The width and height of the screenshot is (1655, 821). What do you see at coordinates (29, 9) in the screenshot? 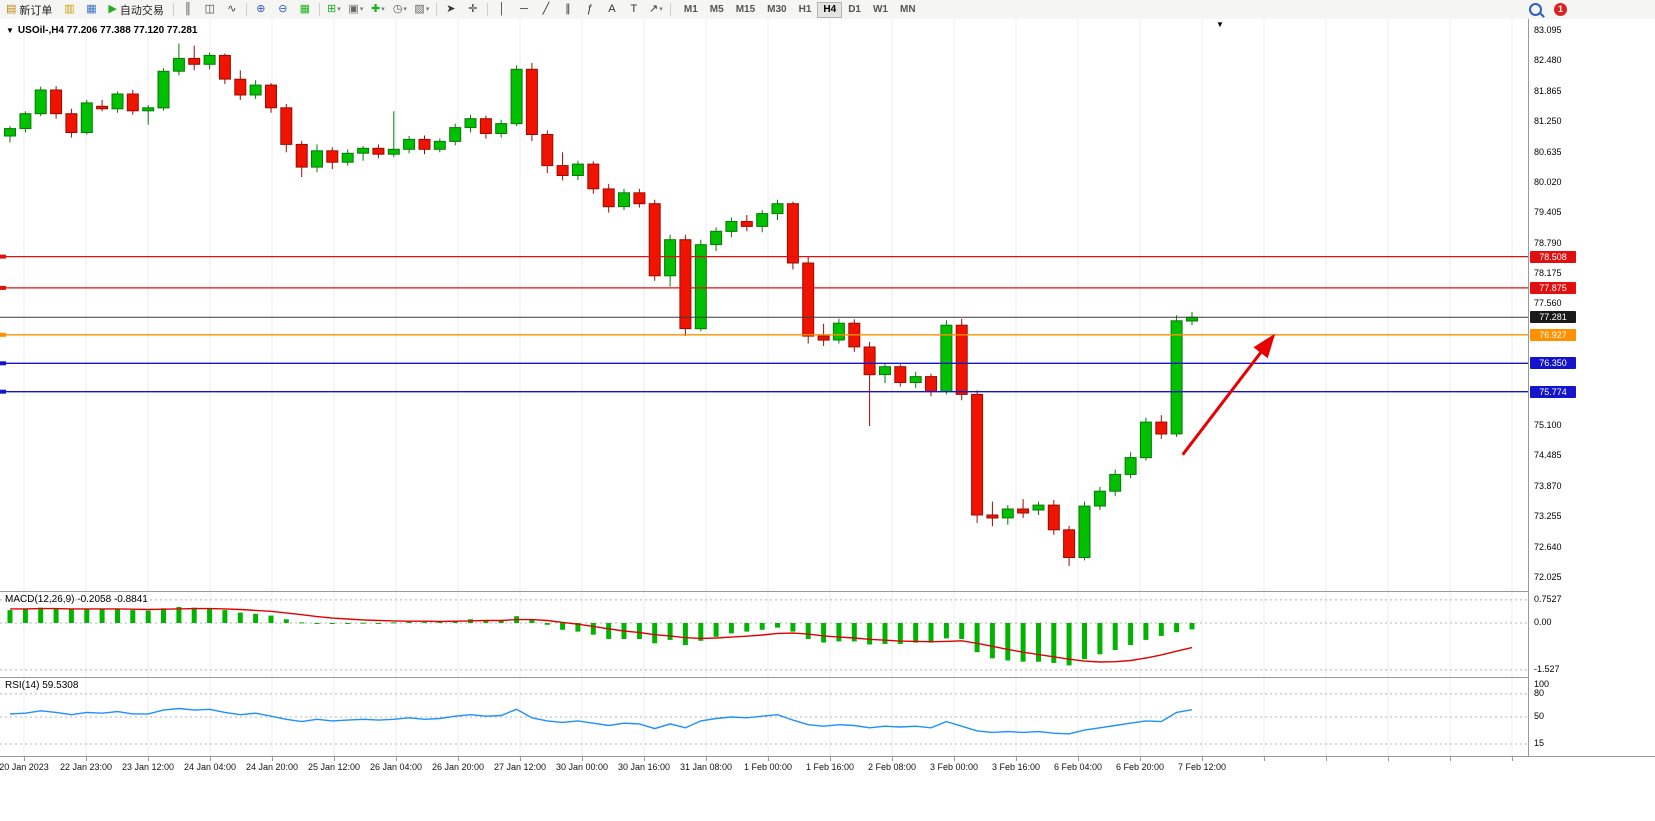
I see `new-order-button: ▤ 新订单` at bounding box center [29, 9].